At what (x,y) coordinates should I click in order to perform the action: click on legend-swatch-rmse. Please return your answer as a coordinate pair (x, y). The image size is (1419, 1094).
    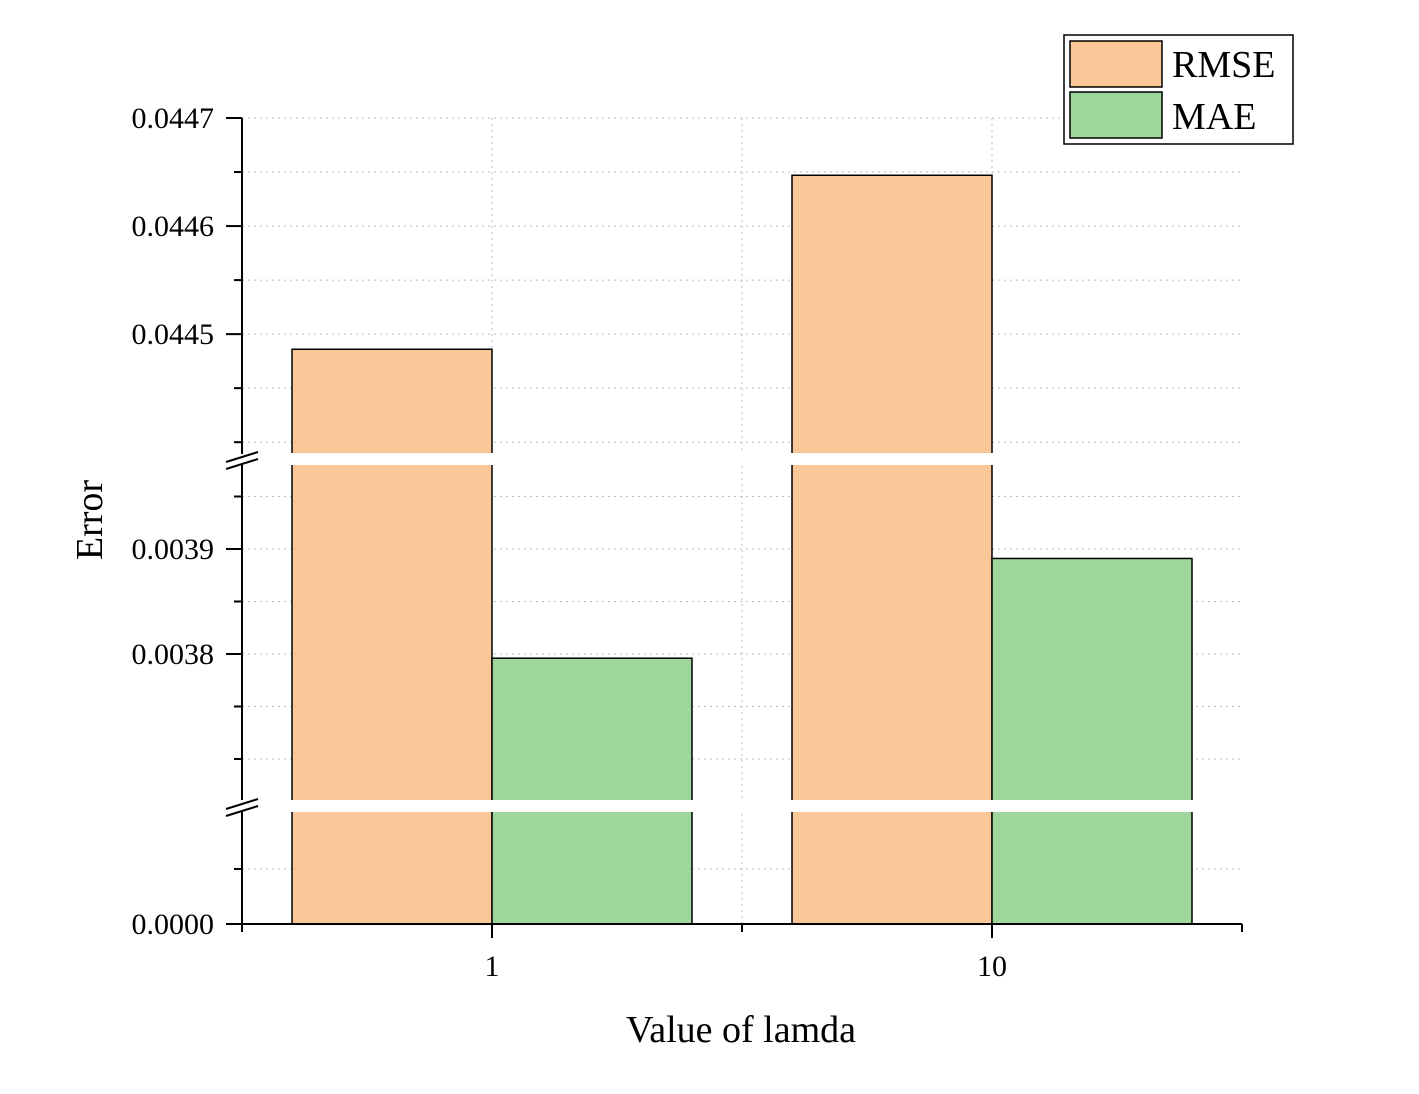
    Looking at the image, I should click on (1116, 64).